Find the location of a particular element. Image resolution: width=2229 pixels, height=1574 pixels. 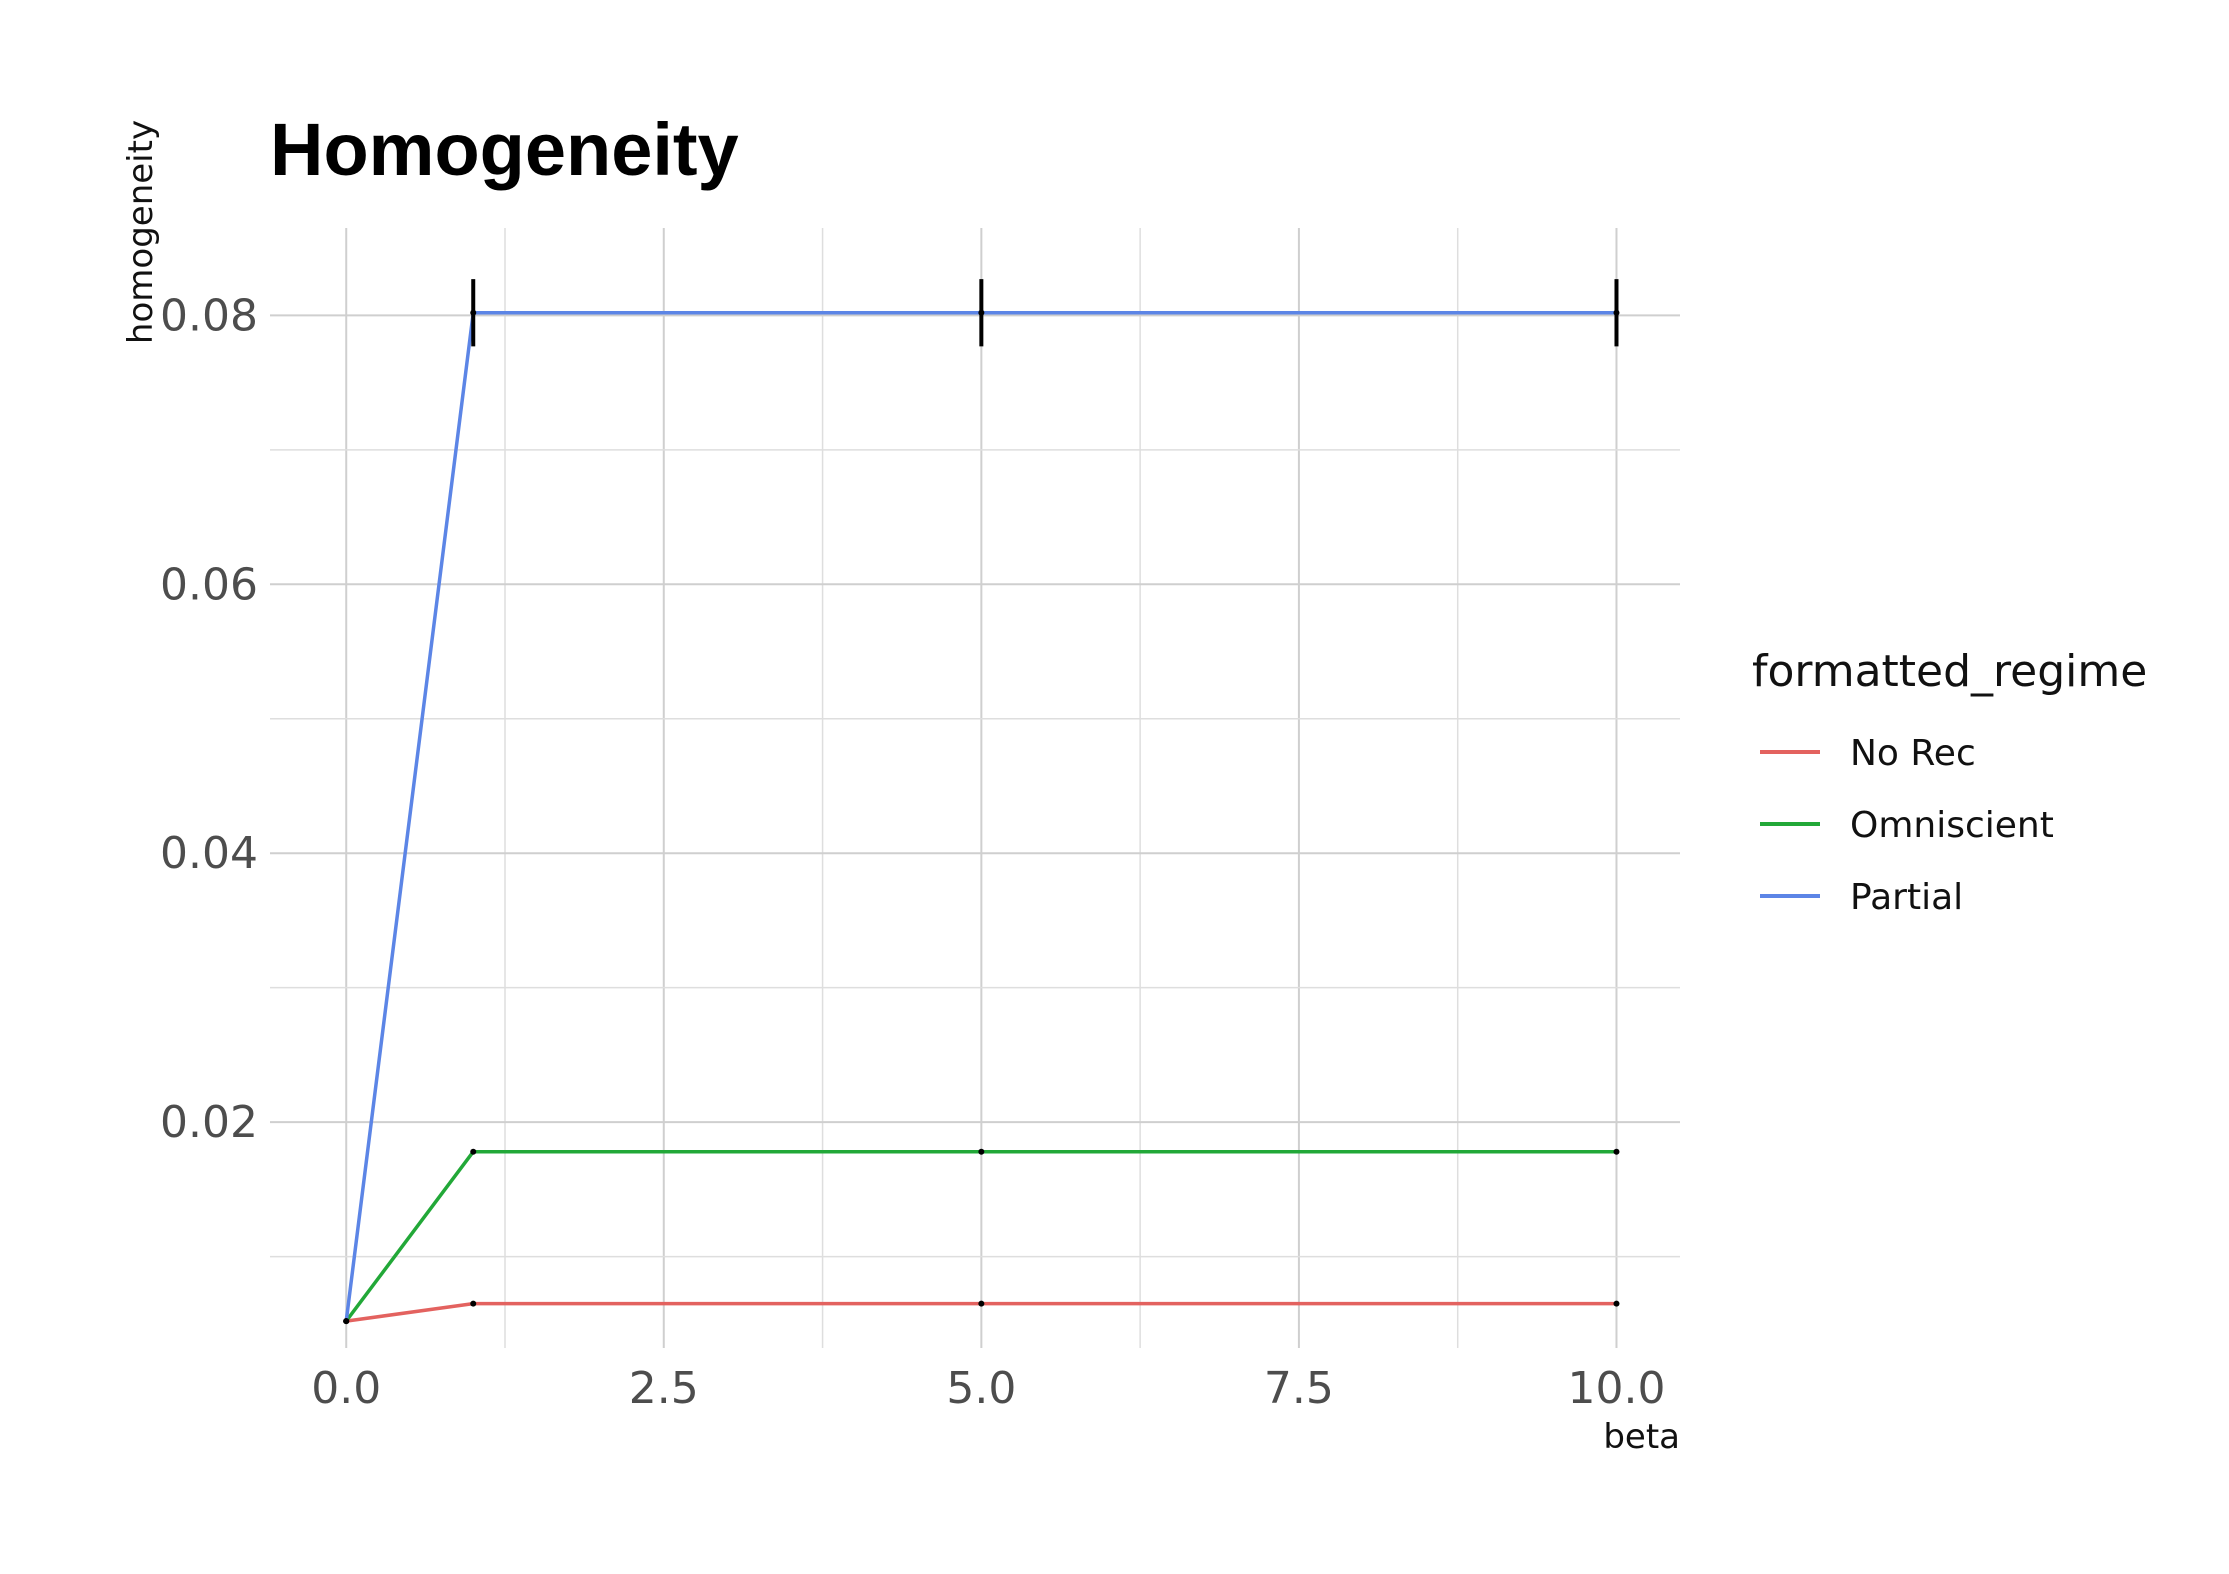

x-tick-label: 0.0 is located at coordinates (346, 1388).